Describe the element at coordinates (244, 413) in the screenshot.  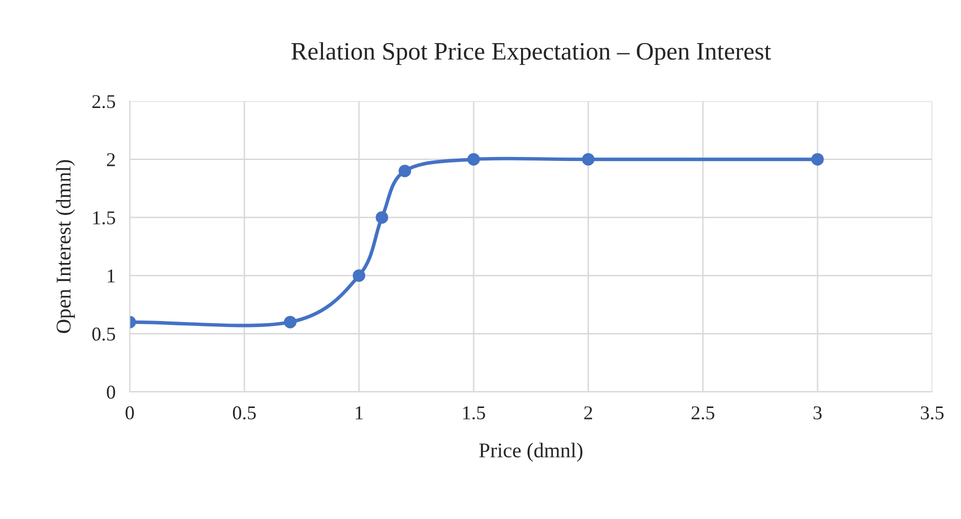
I see `x-tick-label: 0.5` at that location.